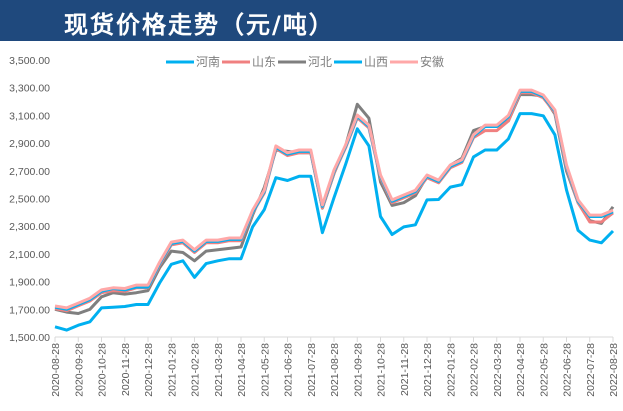 The height and width of the screenshot is (411, 623). I want to click on x-tick-label: 2022-05-28, so click(544, 370).